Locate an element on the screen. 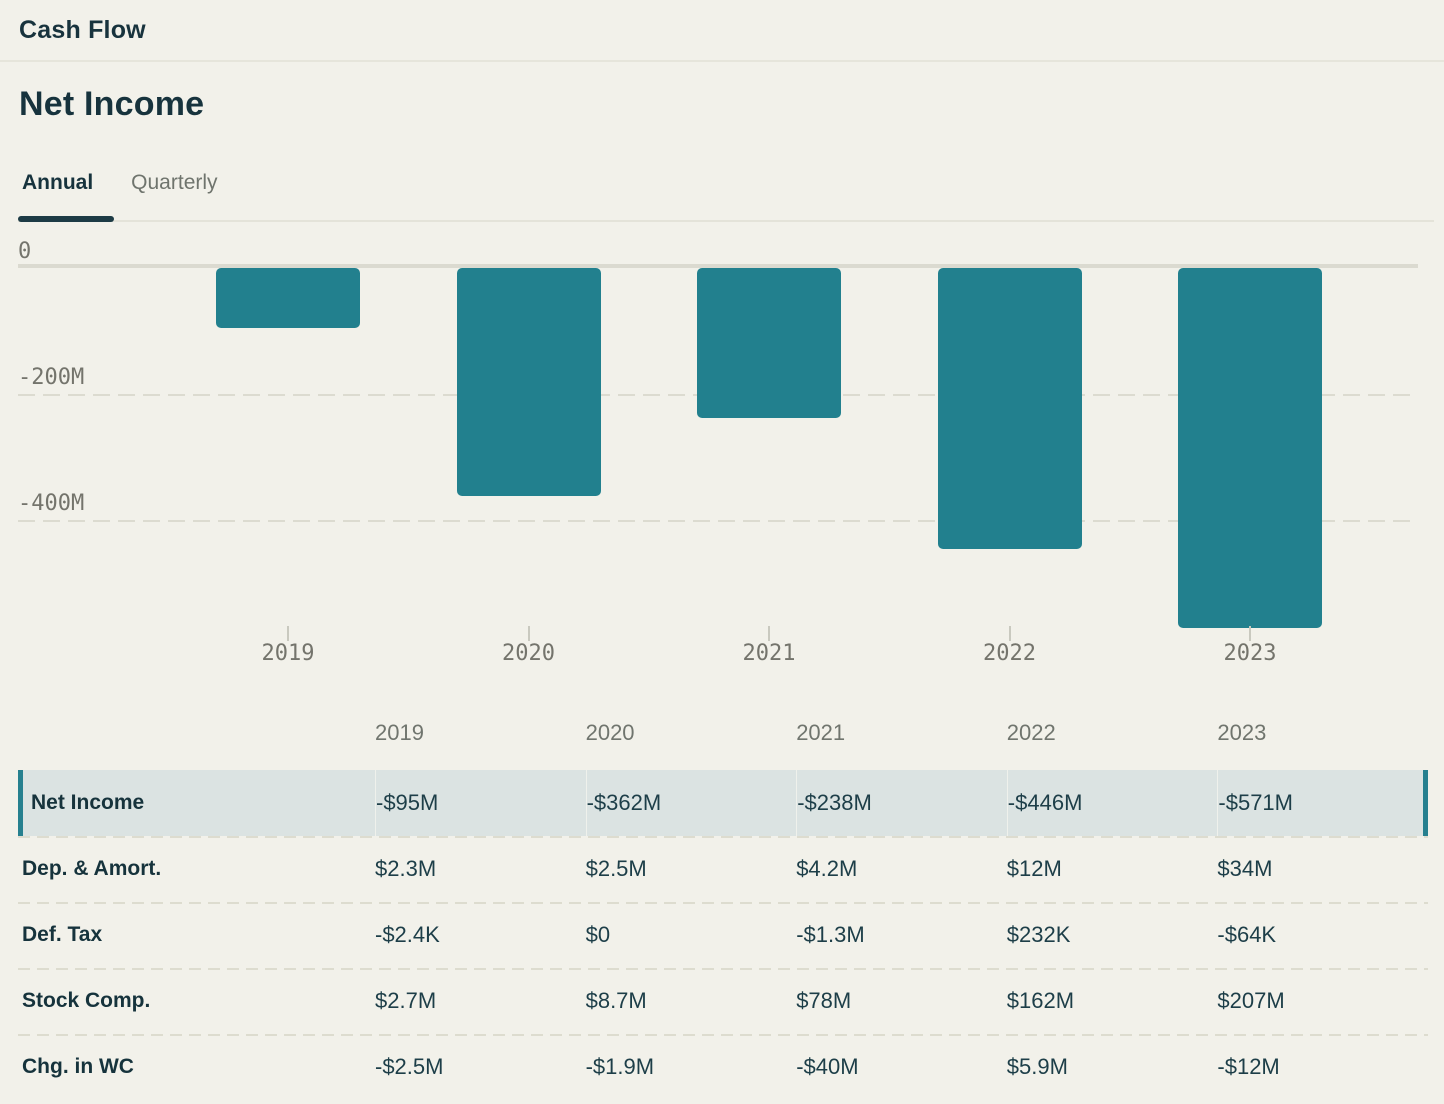 The image size is (1444, 1104). table-row-net-income: Net Income -$95M -$362M -$238M -$446M -$571M is located at coordinates (723, 803).